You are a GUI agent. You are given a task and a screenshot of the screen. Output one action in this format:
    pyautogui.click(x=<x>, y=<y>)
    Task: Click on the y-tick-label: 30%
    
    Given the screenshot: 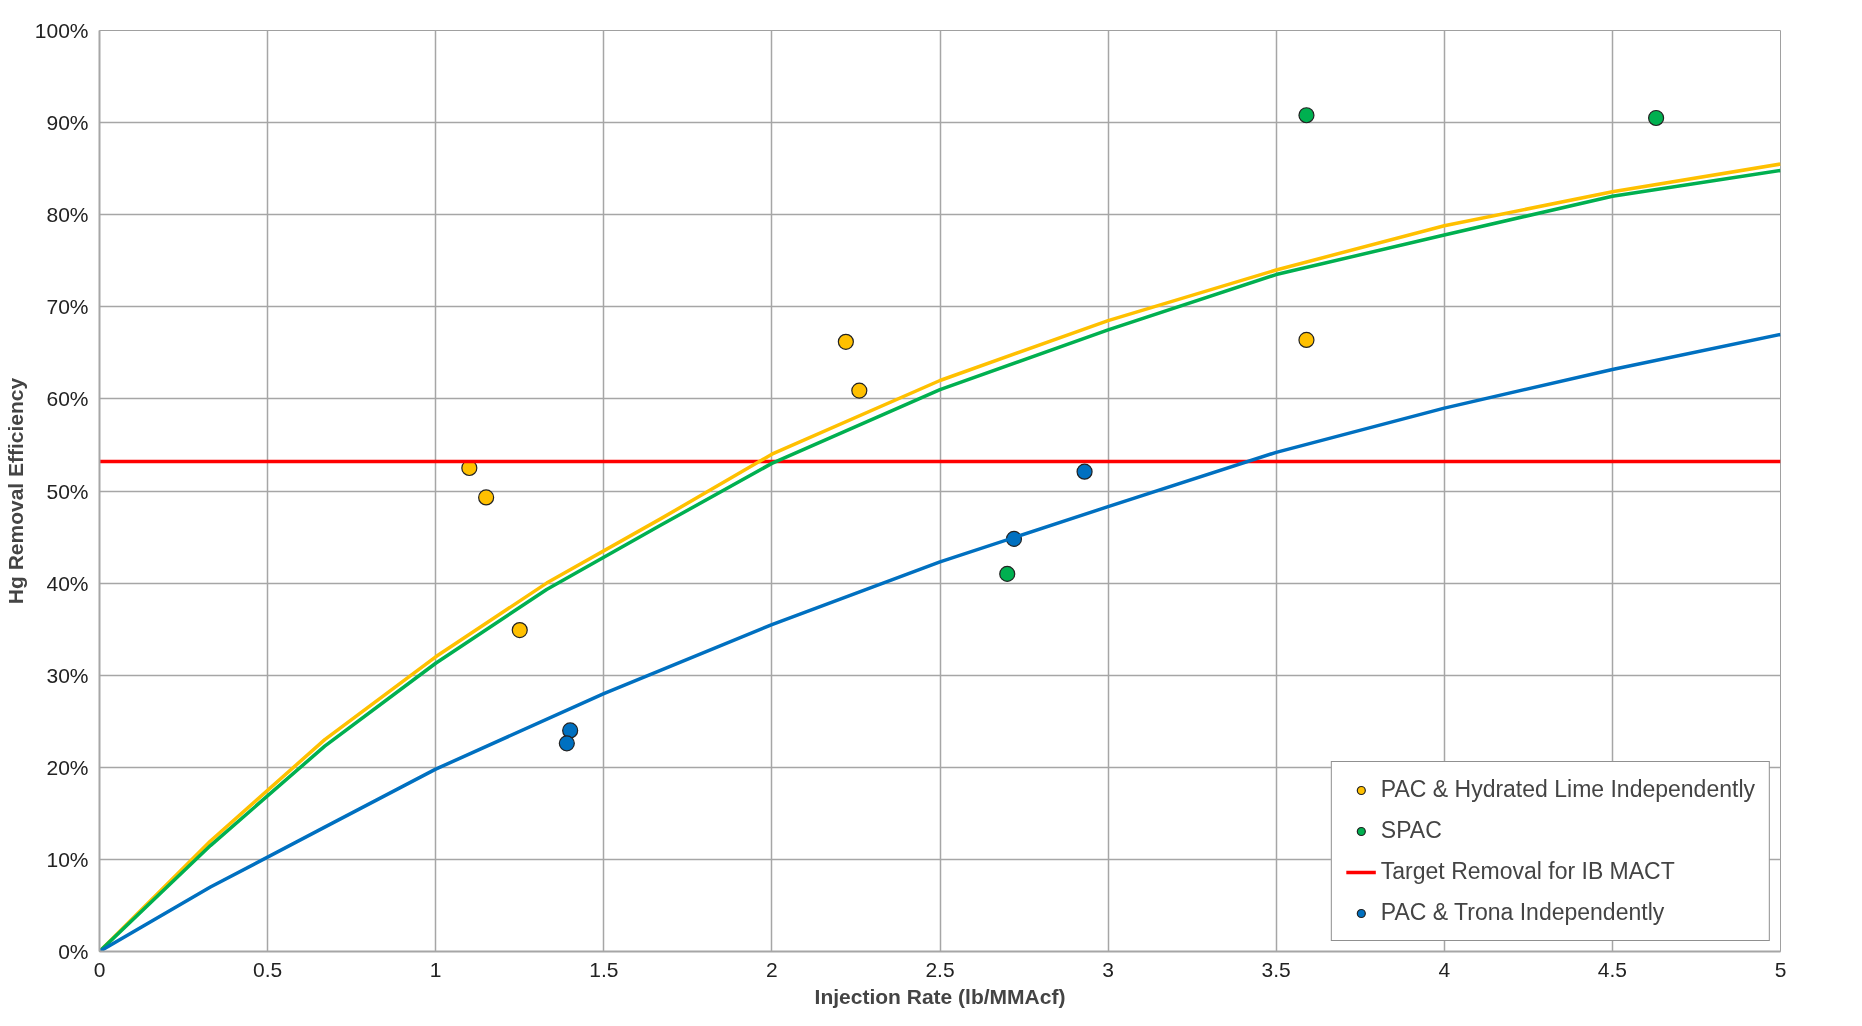 What is the action you would take?
    pyautogui.click(x=67, y=675)
    